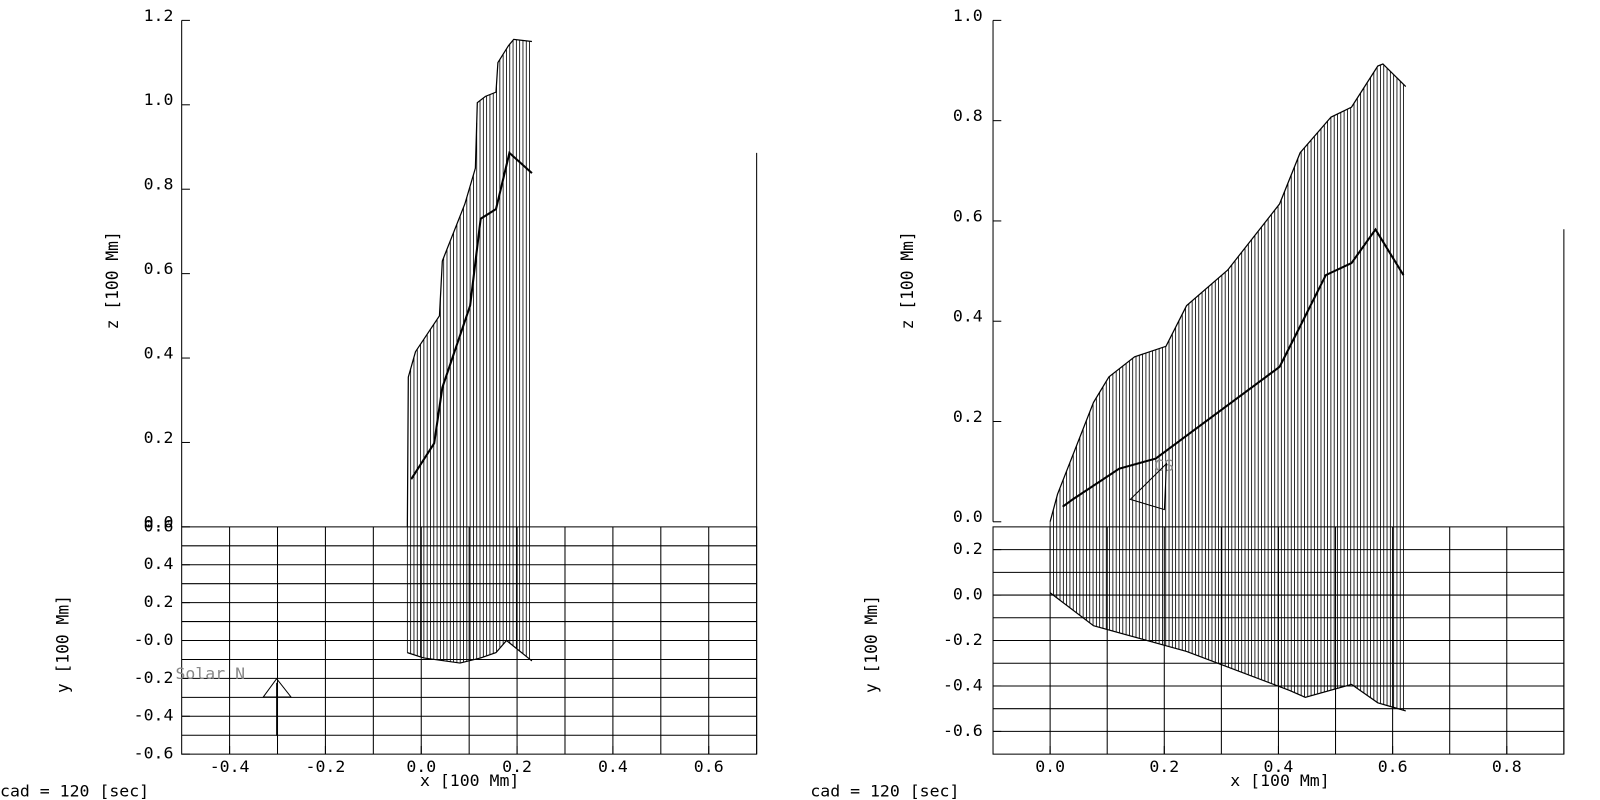 This screenshot has width=1600, height=800. Describe the element at coordinates (1507, 766) in the screenshot. I see `x-tick-label: 0.8` at that location.